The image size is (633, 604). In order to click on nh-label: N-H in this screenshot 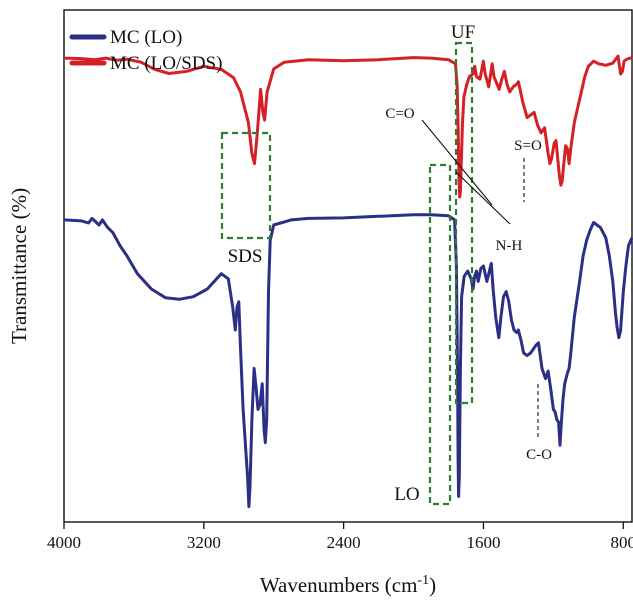, I will do `click(509, 246)`.